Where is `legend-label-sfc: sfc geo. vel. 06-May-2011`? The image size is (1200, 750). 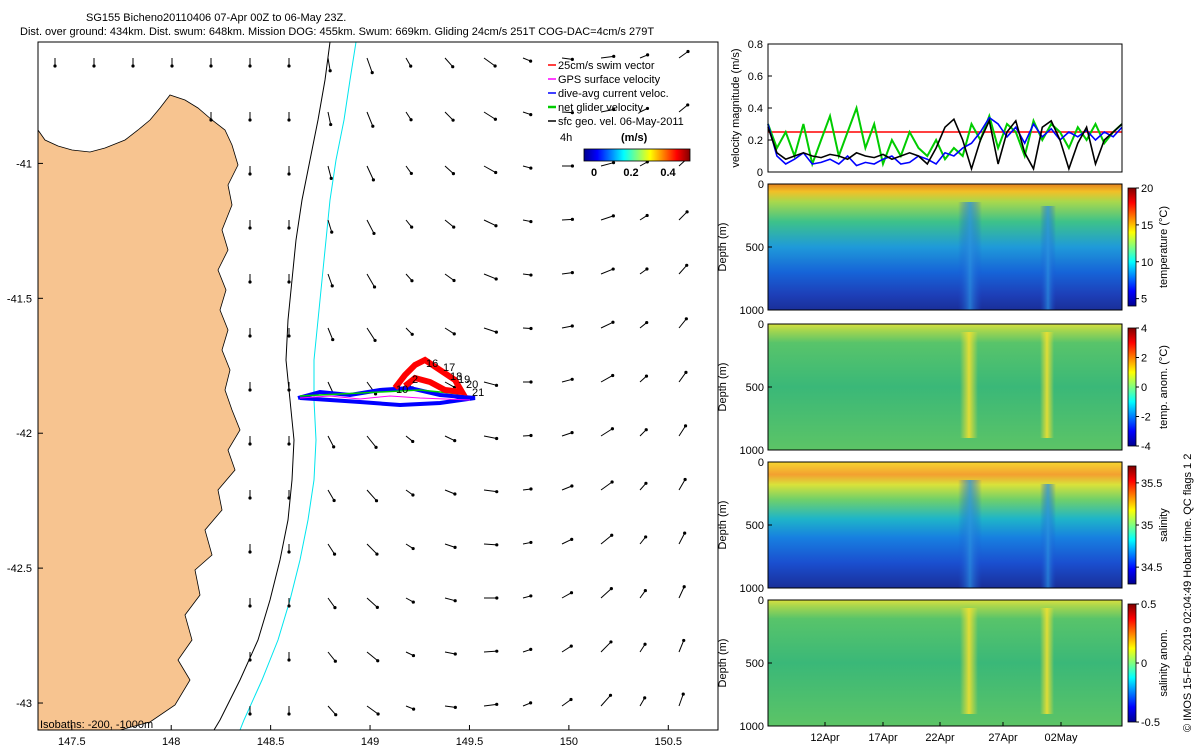 legend-label-sfc: sfc geo. vel. 06-May-2011 is located at coordinates (621, 122).